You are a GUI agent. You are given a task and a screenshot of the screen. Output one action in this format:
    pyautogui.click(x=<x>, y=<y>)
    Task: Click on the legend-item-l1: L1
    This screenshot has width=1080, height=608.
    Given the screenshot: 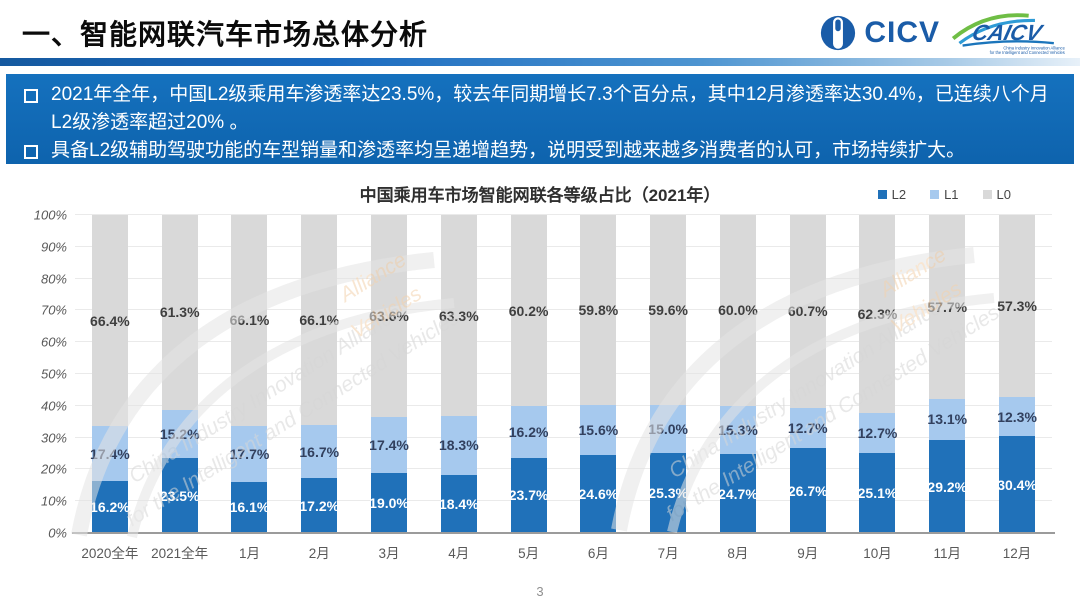 What is the action you would take?
    pyautogui.click(x=944, y=194)
    